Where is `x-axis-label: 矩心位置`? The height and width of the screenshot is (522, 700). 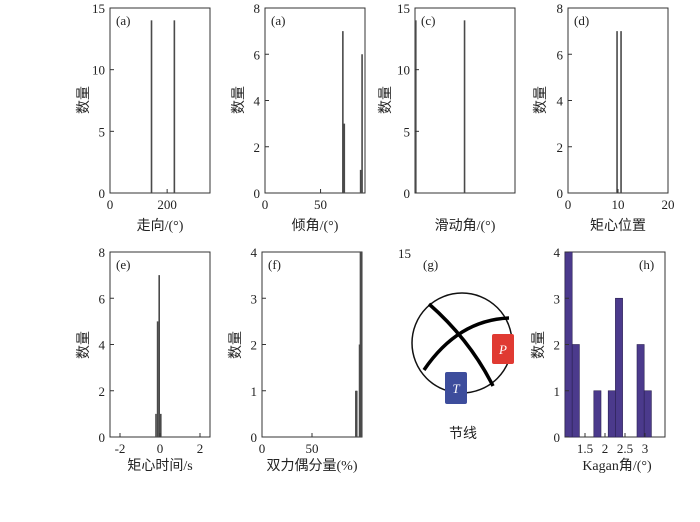
x-axis-label: 矩心位置 is located at coordinates (618, 226).